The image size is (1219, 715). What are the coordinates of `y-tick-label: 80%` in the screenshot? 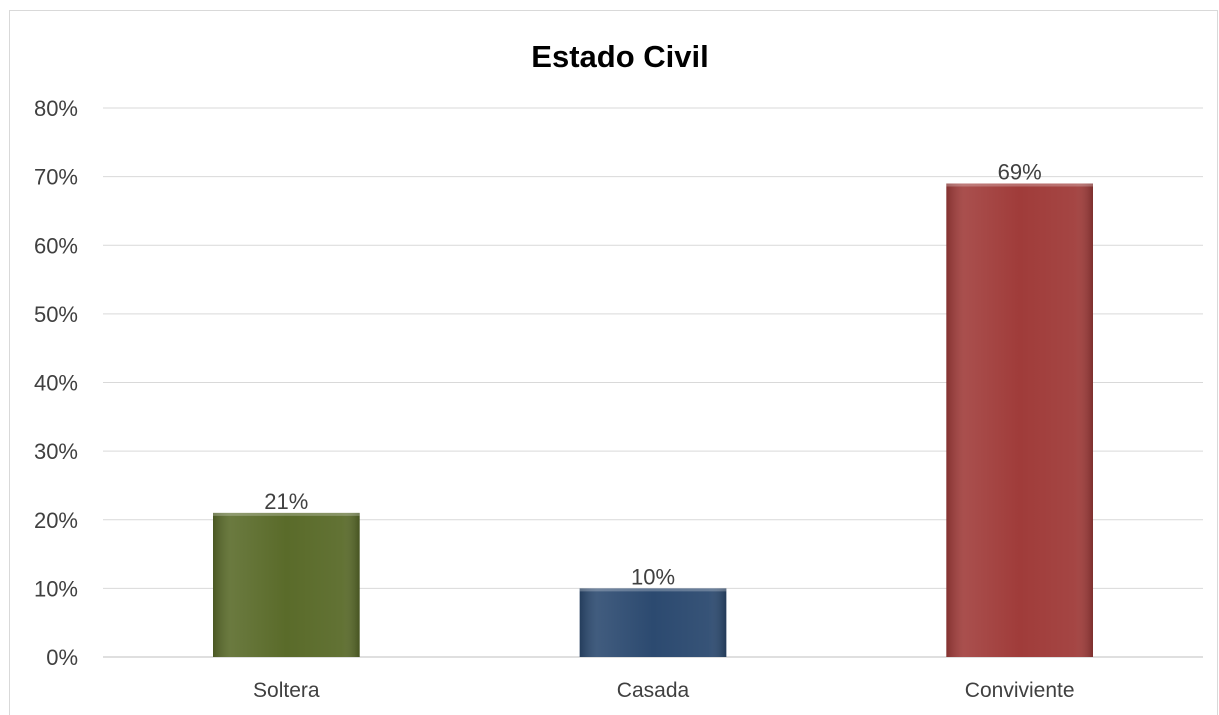 It's located at (56, 108).